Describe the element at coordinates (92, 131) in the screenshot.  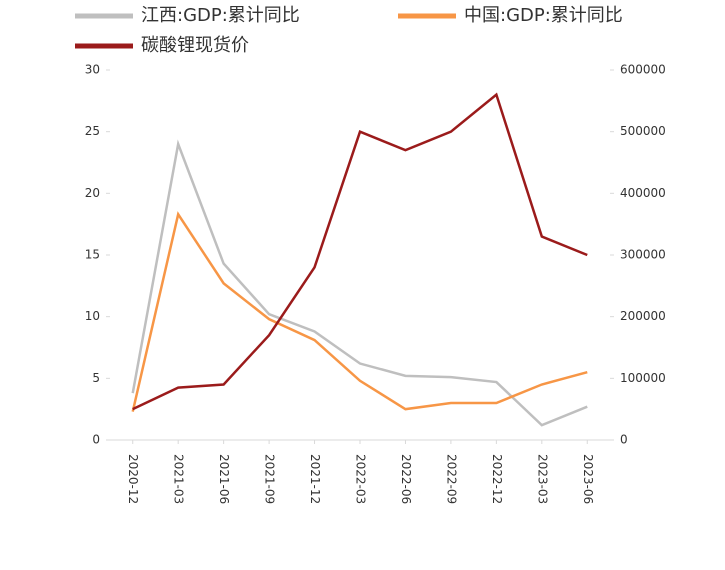
I see `y-tick-label: 25` at that location.